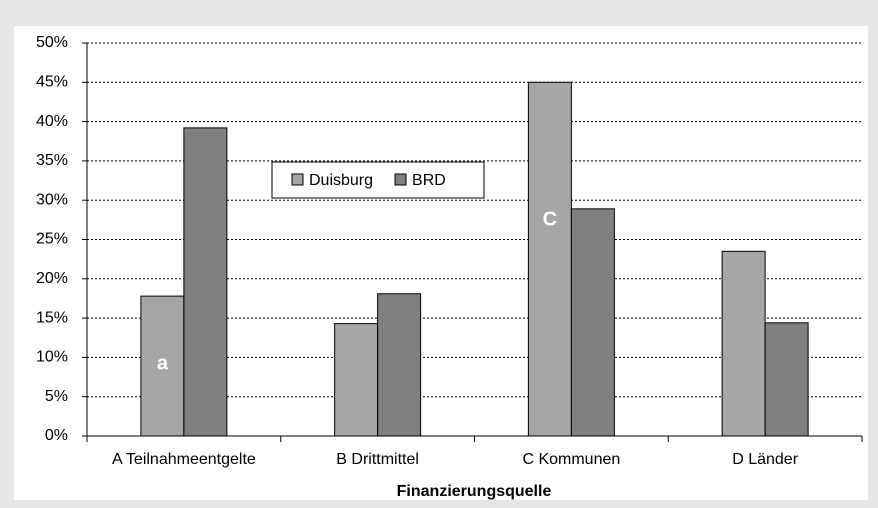  Describe the element at coordinates (765, 459) in the screenshot. I see `x-tick-label: D Länder` at that location.